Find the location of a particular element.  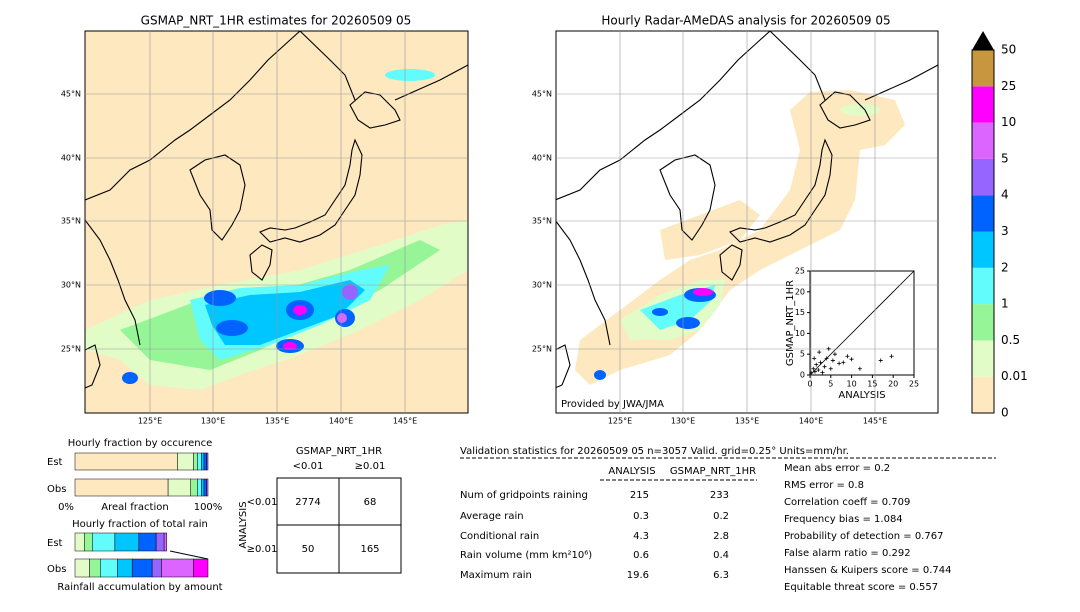

stat-value: 19.6 is located at coordinates (638, 575).